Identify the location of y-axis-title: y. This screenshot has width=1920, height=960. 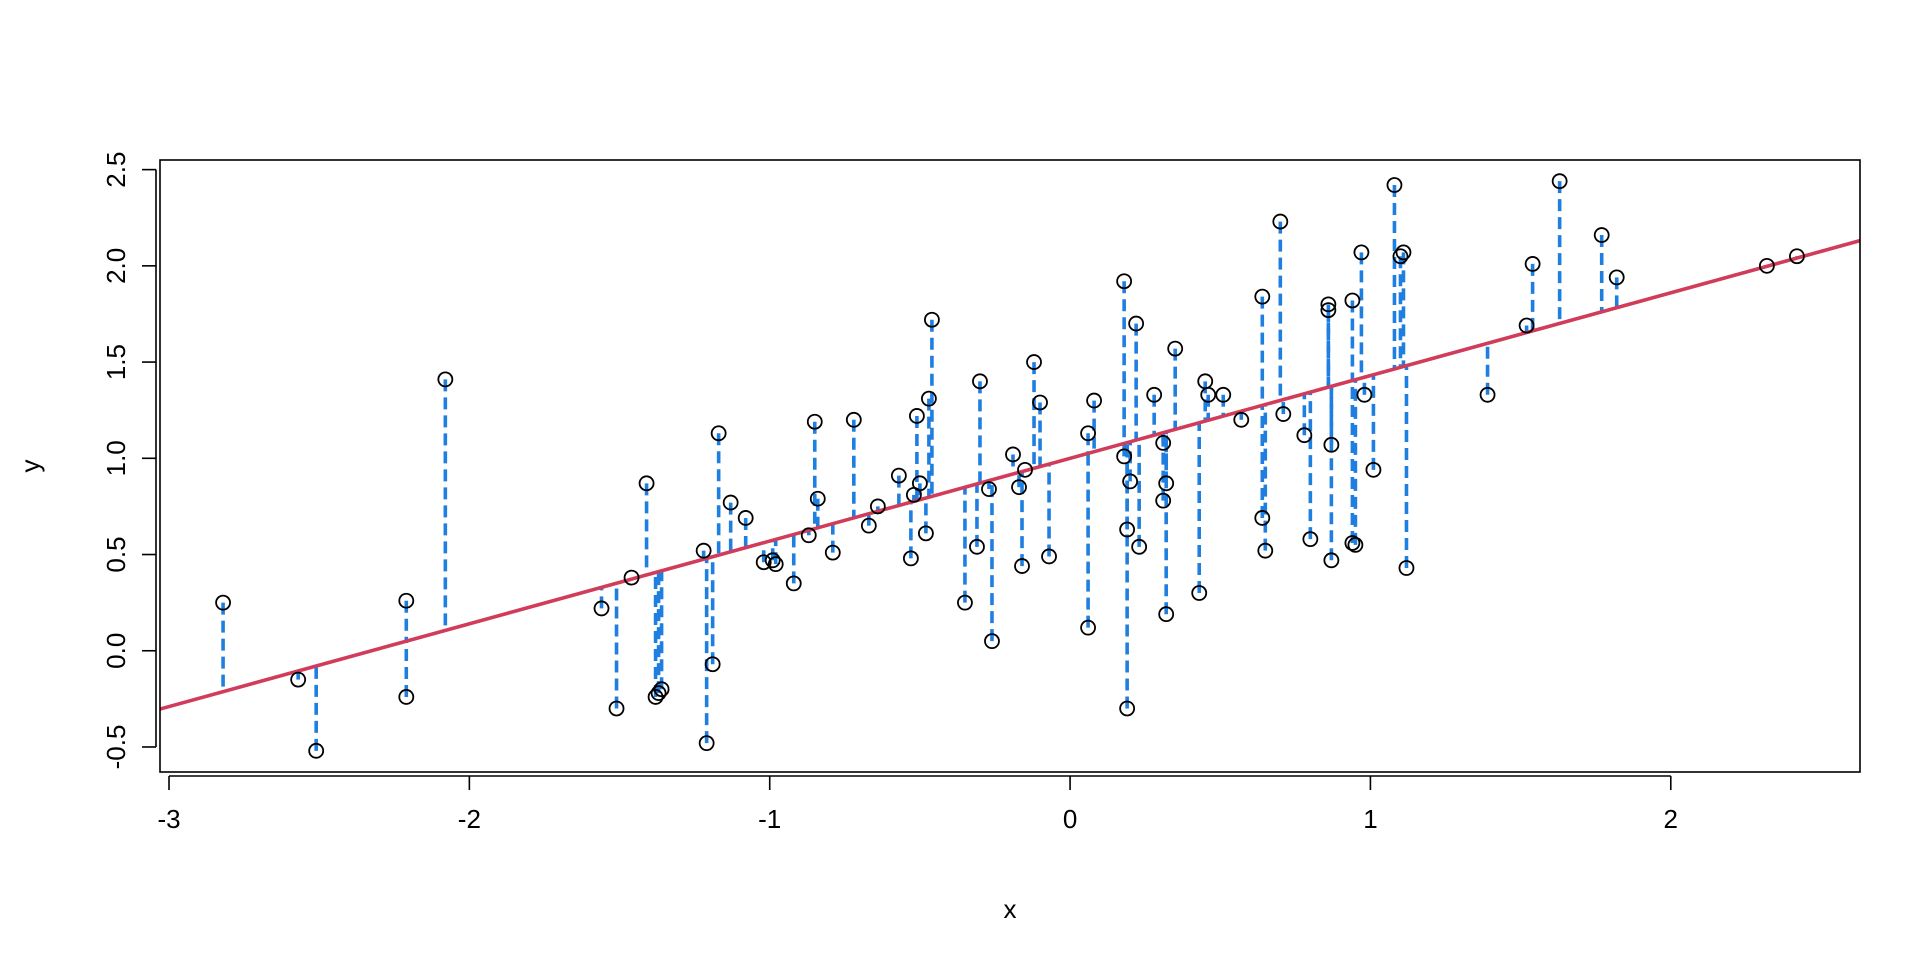
(30, 466).